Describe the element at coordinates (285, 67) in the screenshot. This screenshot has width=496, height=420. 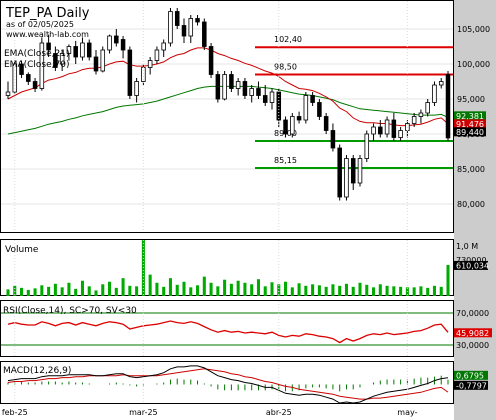
I see `level-label: 98,50` at that location.